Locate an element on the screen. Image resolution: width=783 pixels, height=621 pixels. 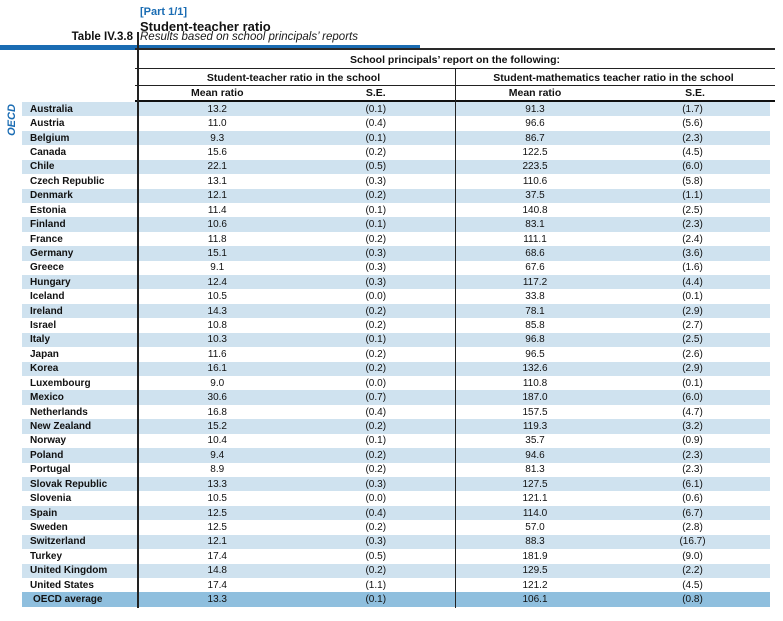
cell-sm-se: (4.4) is located at coordinates (692, 282).